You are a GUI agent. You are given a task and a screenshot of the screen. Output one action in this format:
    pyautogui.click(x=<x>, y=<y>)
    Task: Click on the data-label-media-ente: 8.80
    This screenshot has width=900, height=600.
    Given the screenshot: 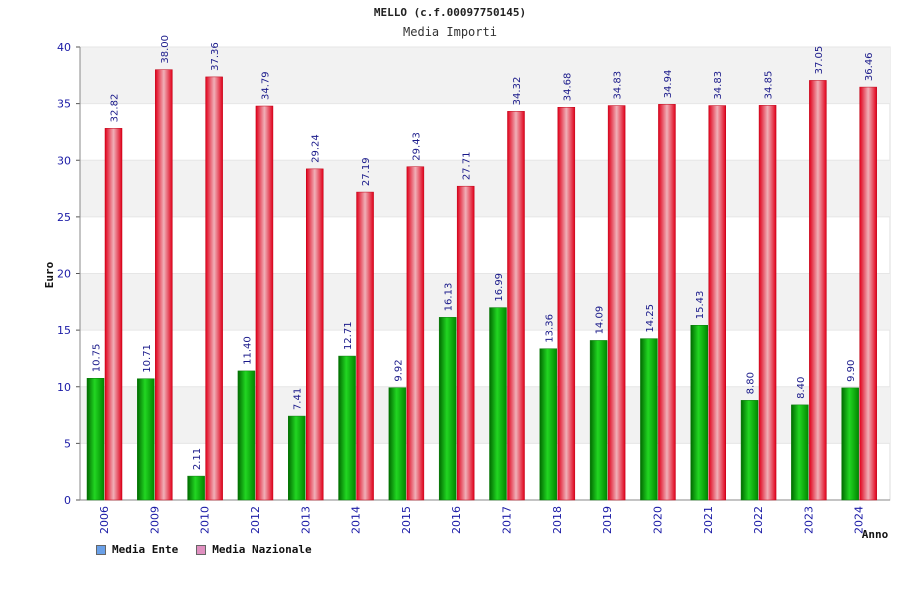 What is the action you would take?
    pyautogui.click(x=751, y=383)
    